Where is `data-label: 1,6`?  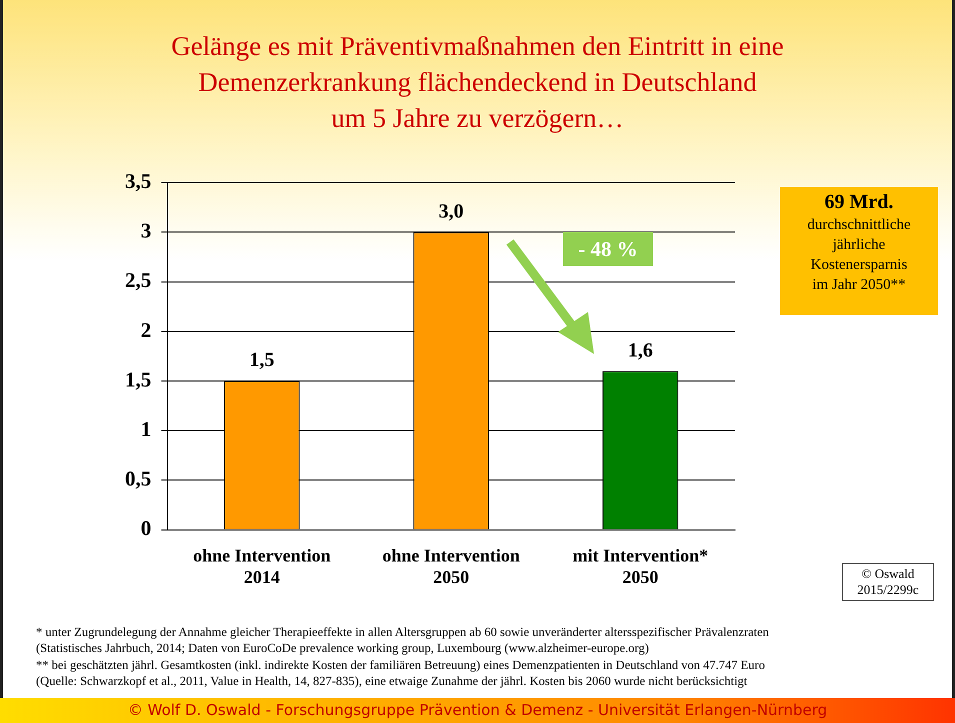 data-label: 1,6 is located at coordinates (640, 350).